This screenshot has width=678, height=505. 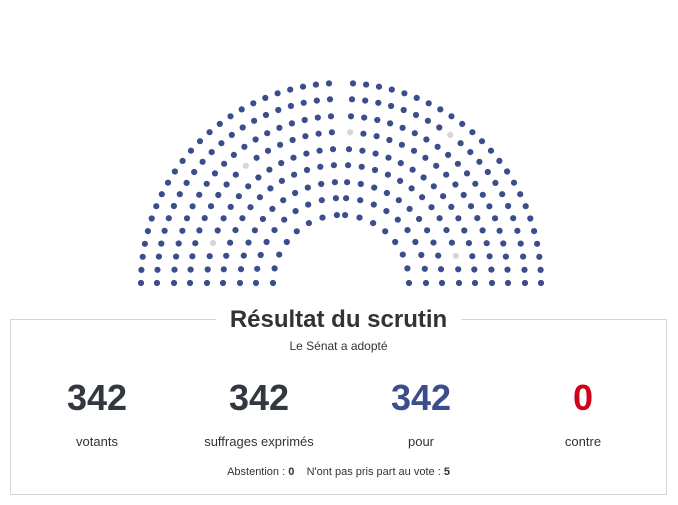 I want to click on abstention-label: Abstention :, so click(x=256, y=472).